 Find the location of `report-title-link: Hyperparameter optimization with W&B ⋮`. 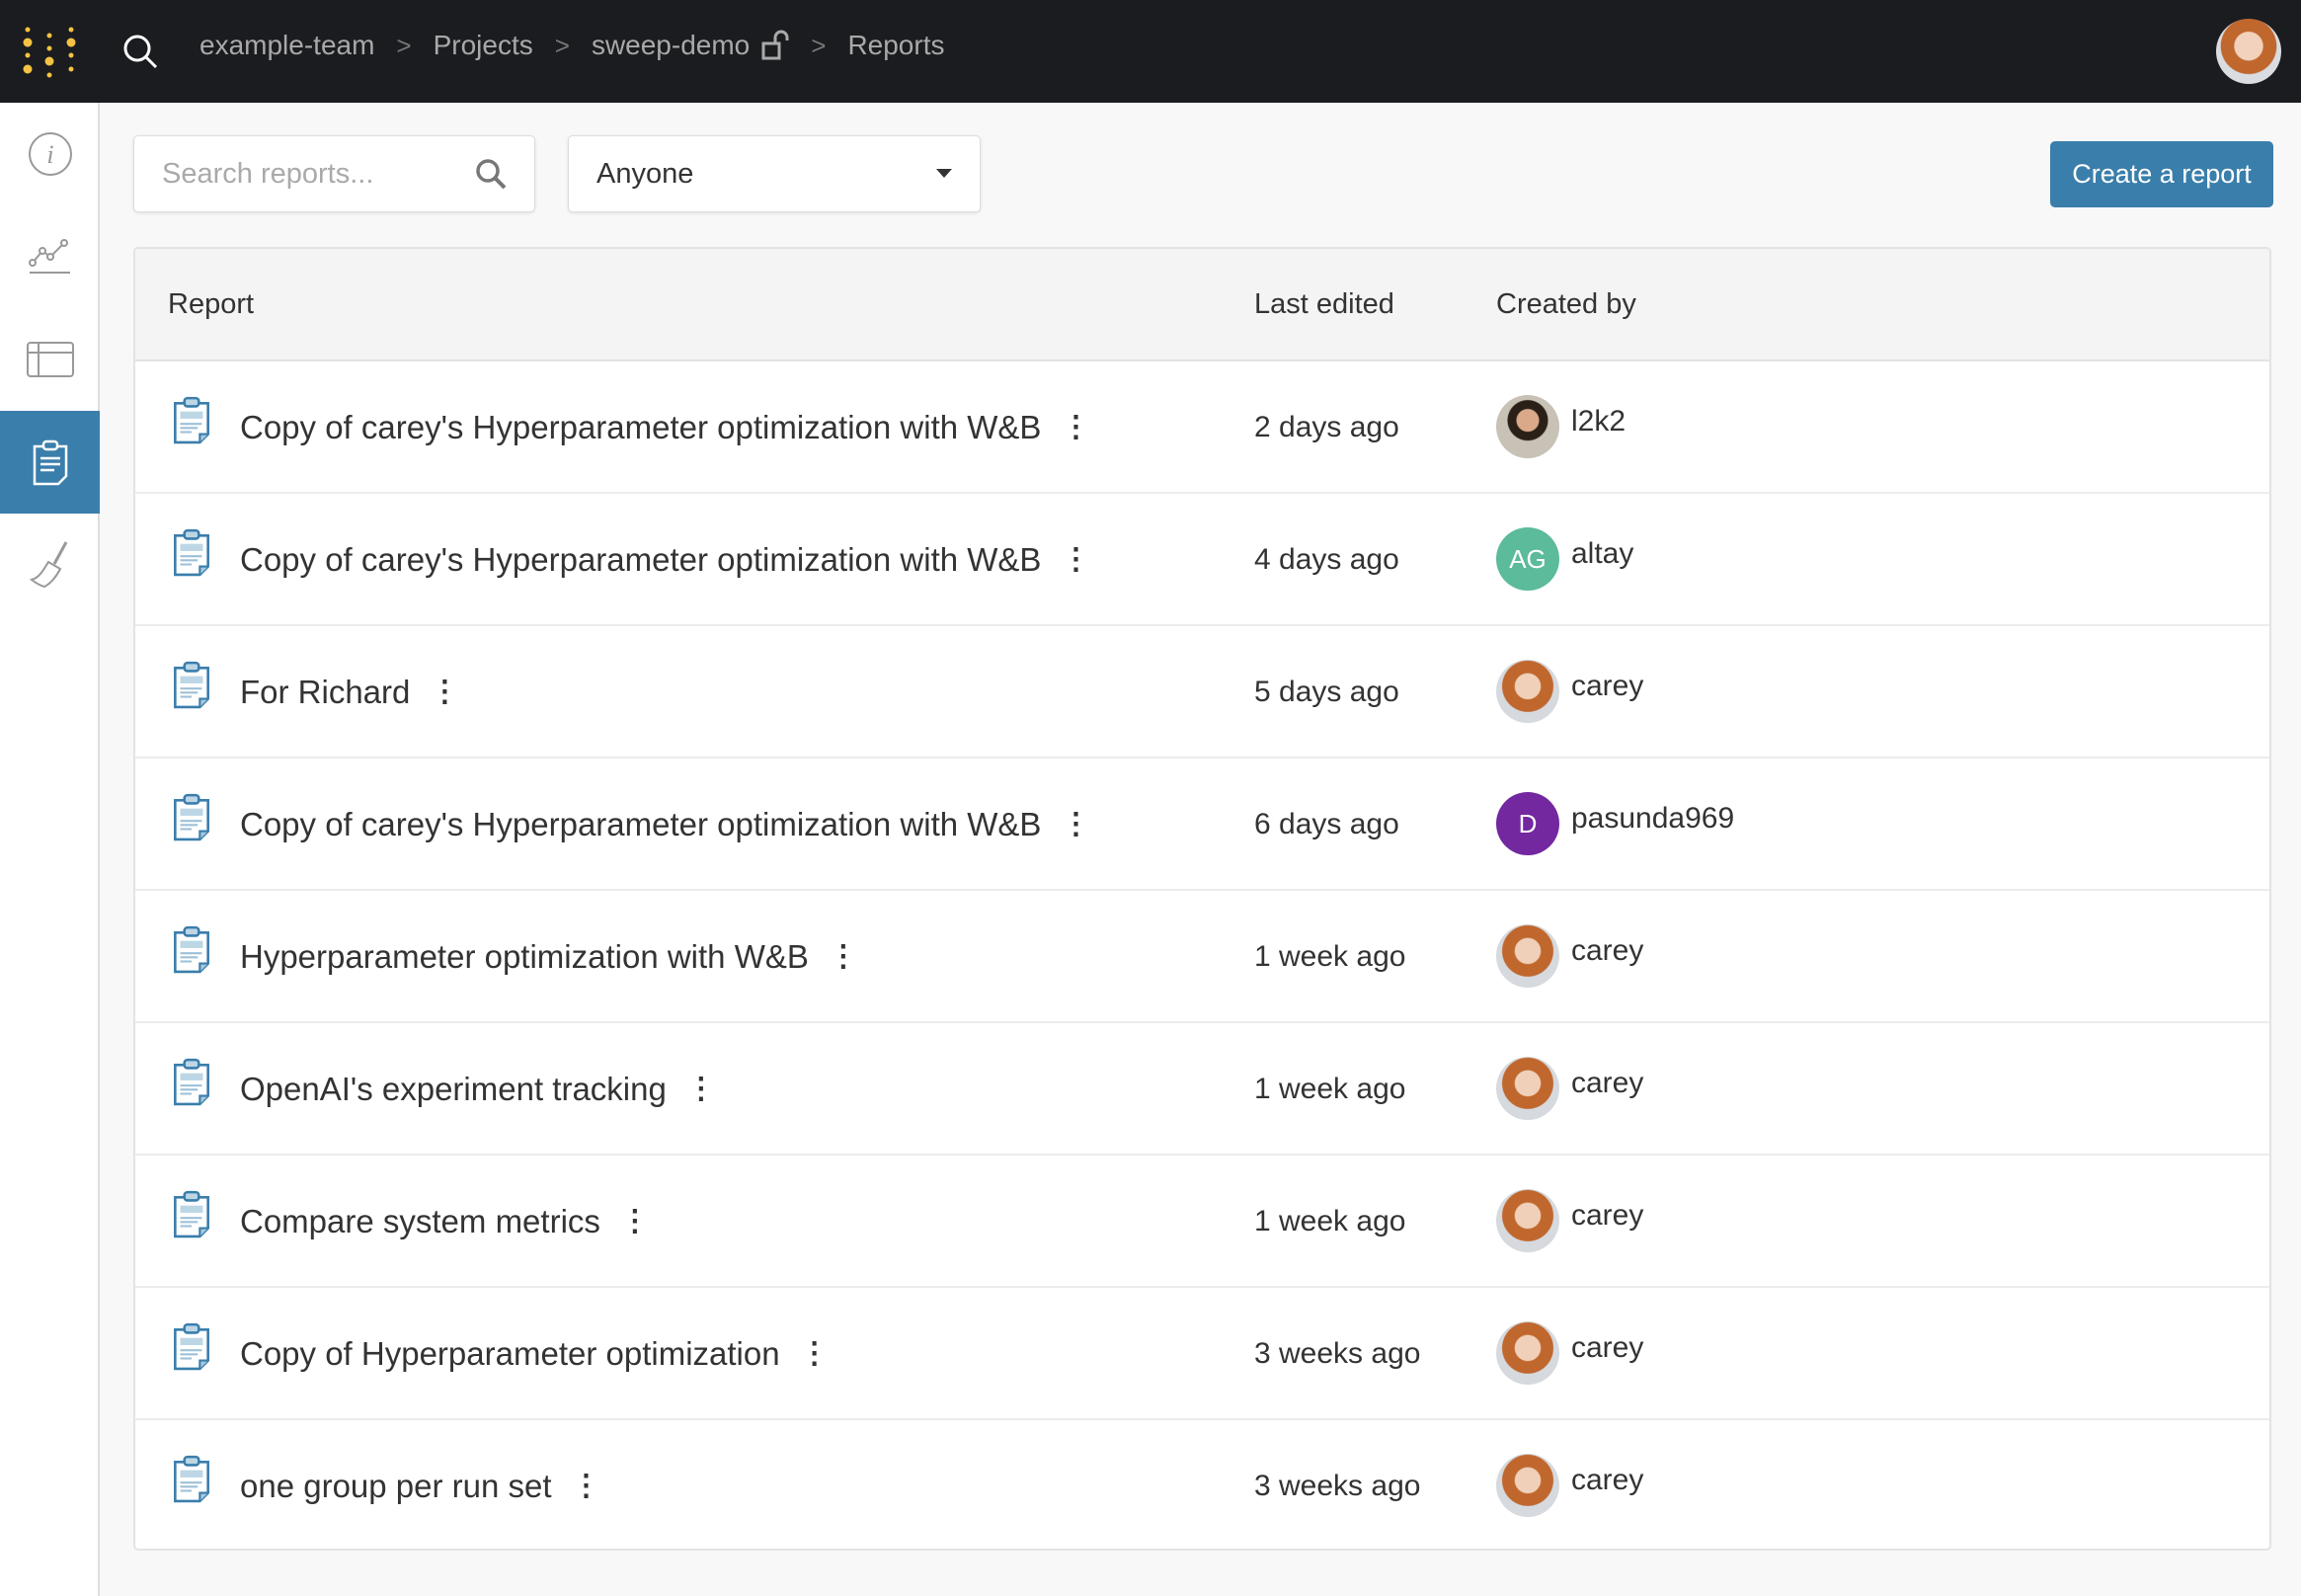

report-title-link: Hyperparameter optimization with W&B ⋮ is located at coordinates (549, 957).